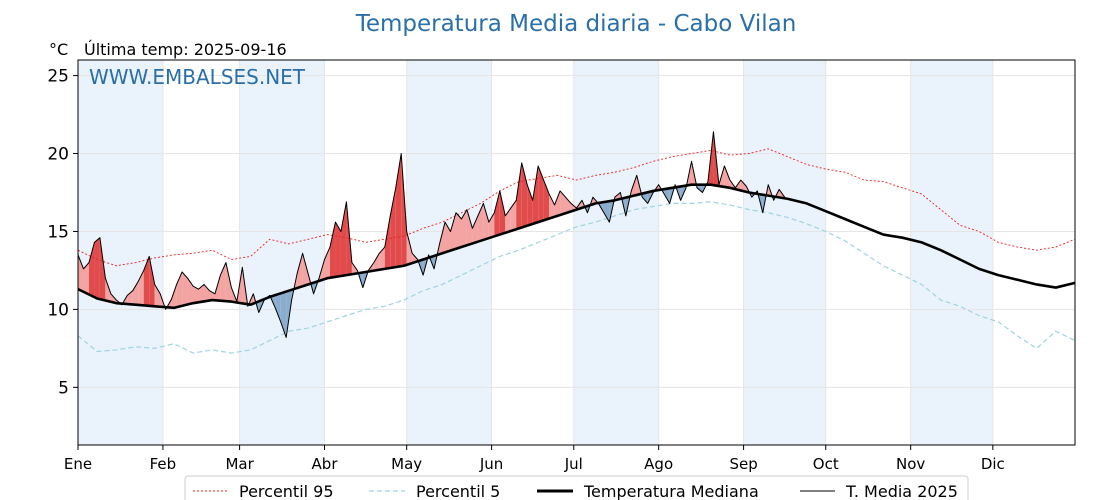  I want to click on month-band-Jul, so click(616, 252).